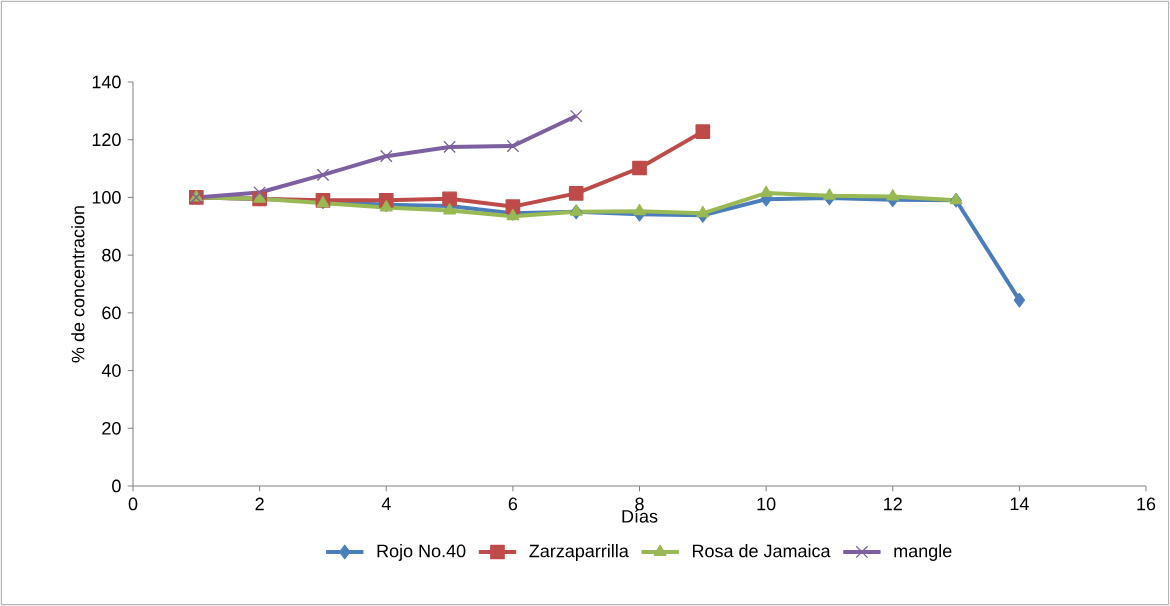 The width and height of the screenshot is (1170, 606). I want to click on legend-label: Zarzaparrilla, so click(579, 552).